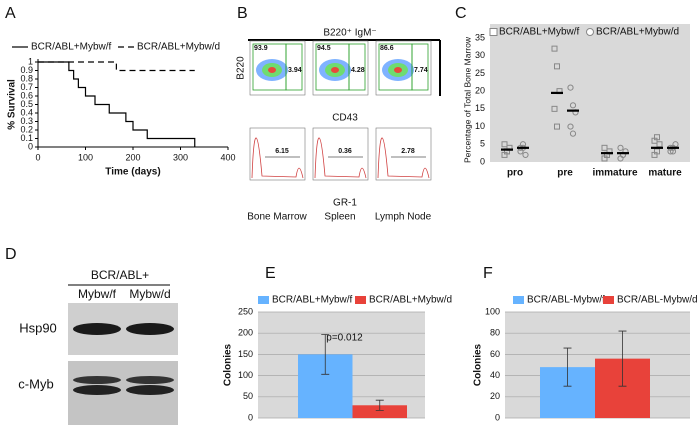  What do you see at coordinates (245, 333) in the screenshot?
I see `y-tick-label: 200` at bounding box center [245, 333].